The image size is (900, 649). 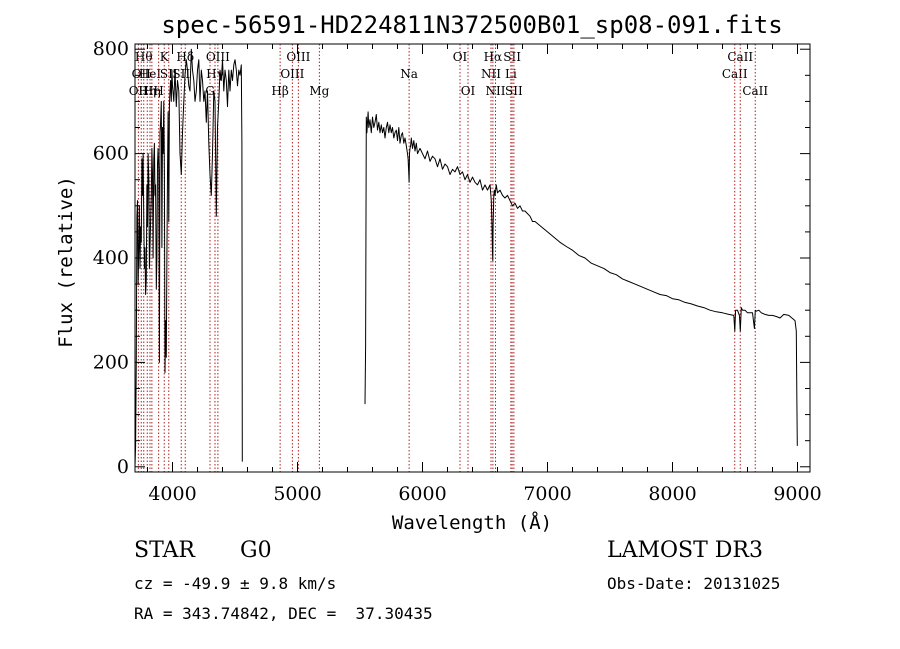 What do you see at coordinates (210, 91) in the screenshot?
I see `line-marker-label-11: G` at bounding box center [210, 91].